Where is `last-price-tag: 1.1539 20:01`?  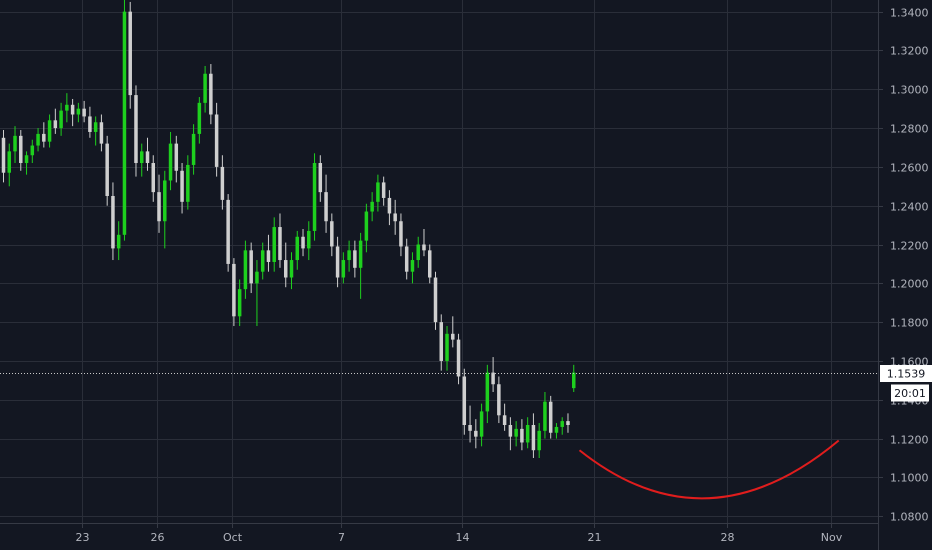 last-price-tag: 1.1539 20:01 is located at coordinates (906, 383).